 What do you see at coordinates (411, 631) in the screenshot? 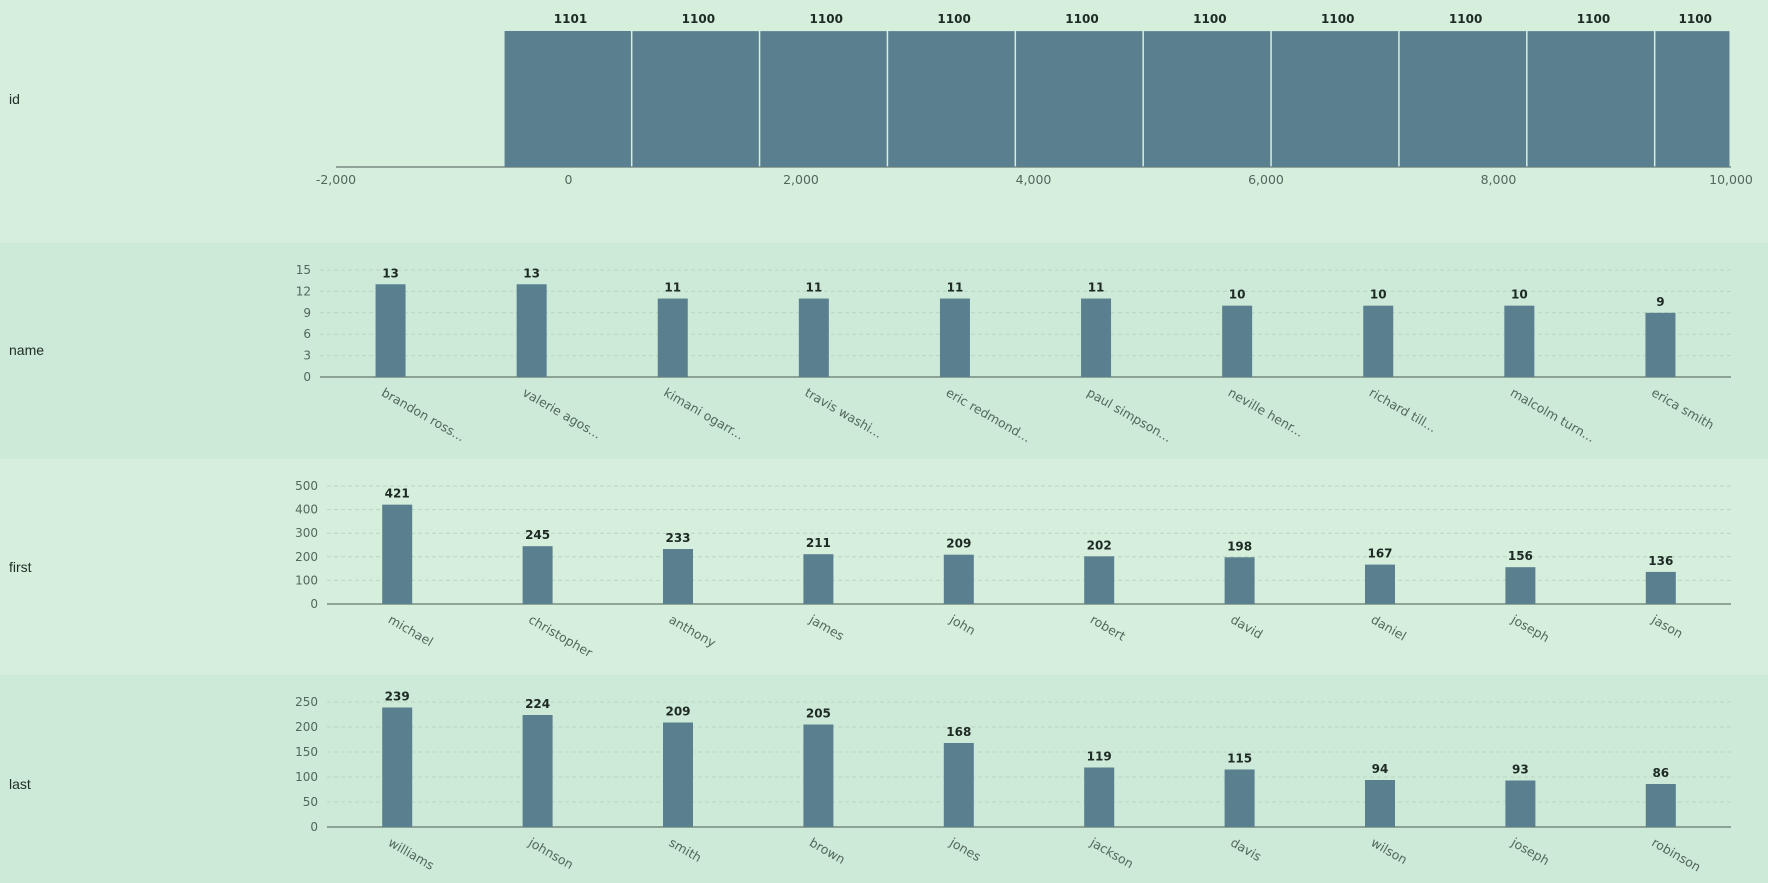
I see `x-tick-label: michael` at bounding box center [411, 631].